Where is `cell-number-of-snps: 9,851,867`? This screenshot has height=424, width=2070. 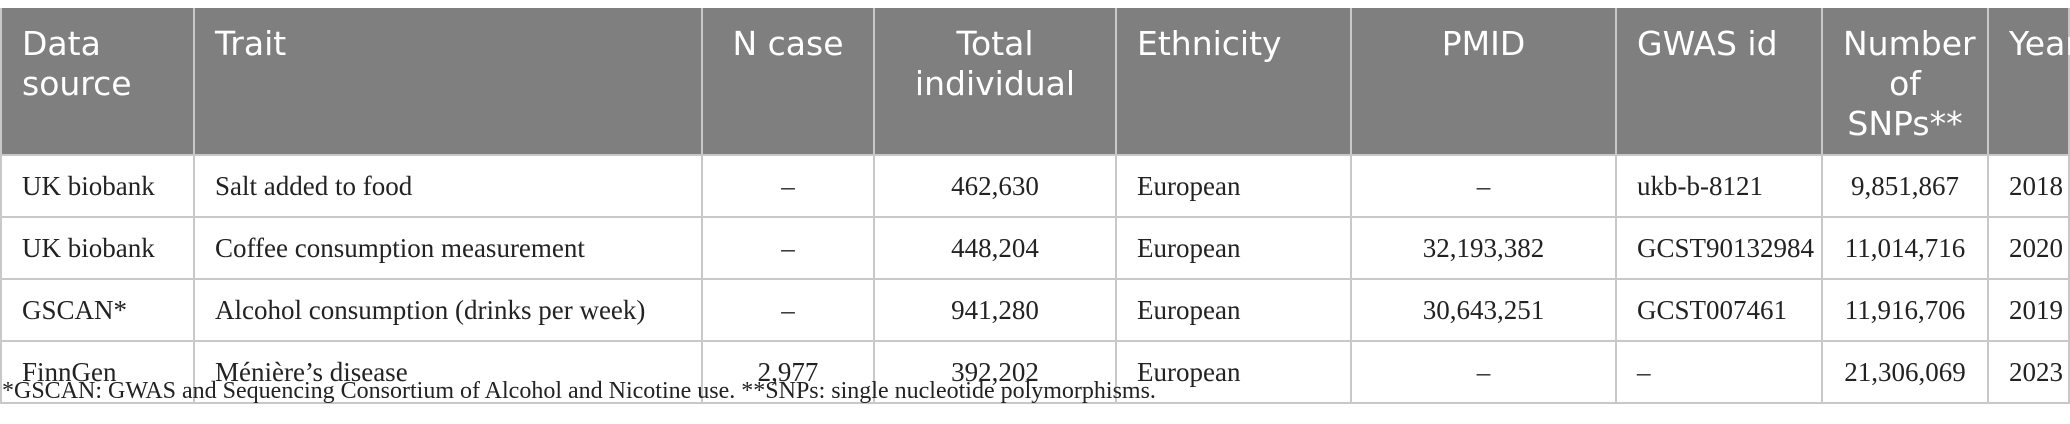 cell-number-of-snps: 9,851,867 is located at coordinates (1905, 186).